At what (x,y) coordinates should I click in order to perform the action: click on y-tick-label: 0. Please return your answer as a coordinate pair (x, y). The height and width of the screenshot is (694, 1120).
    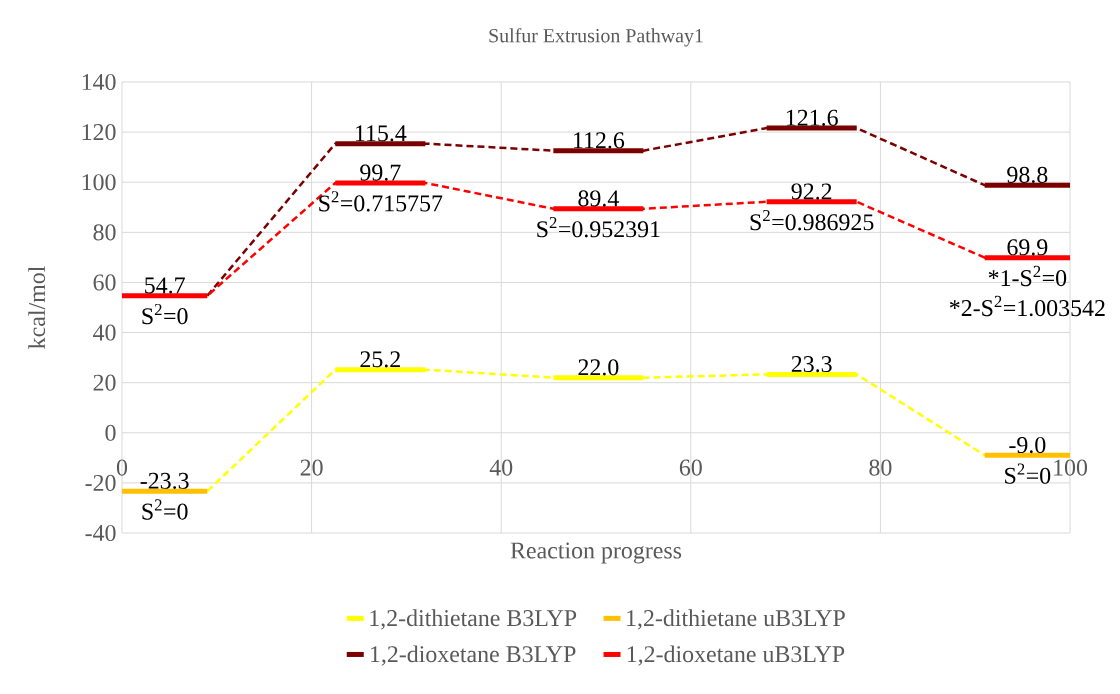
    Looking at the image, I should click on (110, 432).